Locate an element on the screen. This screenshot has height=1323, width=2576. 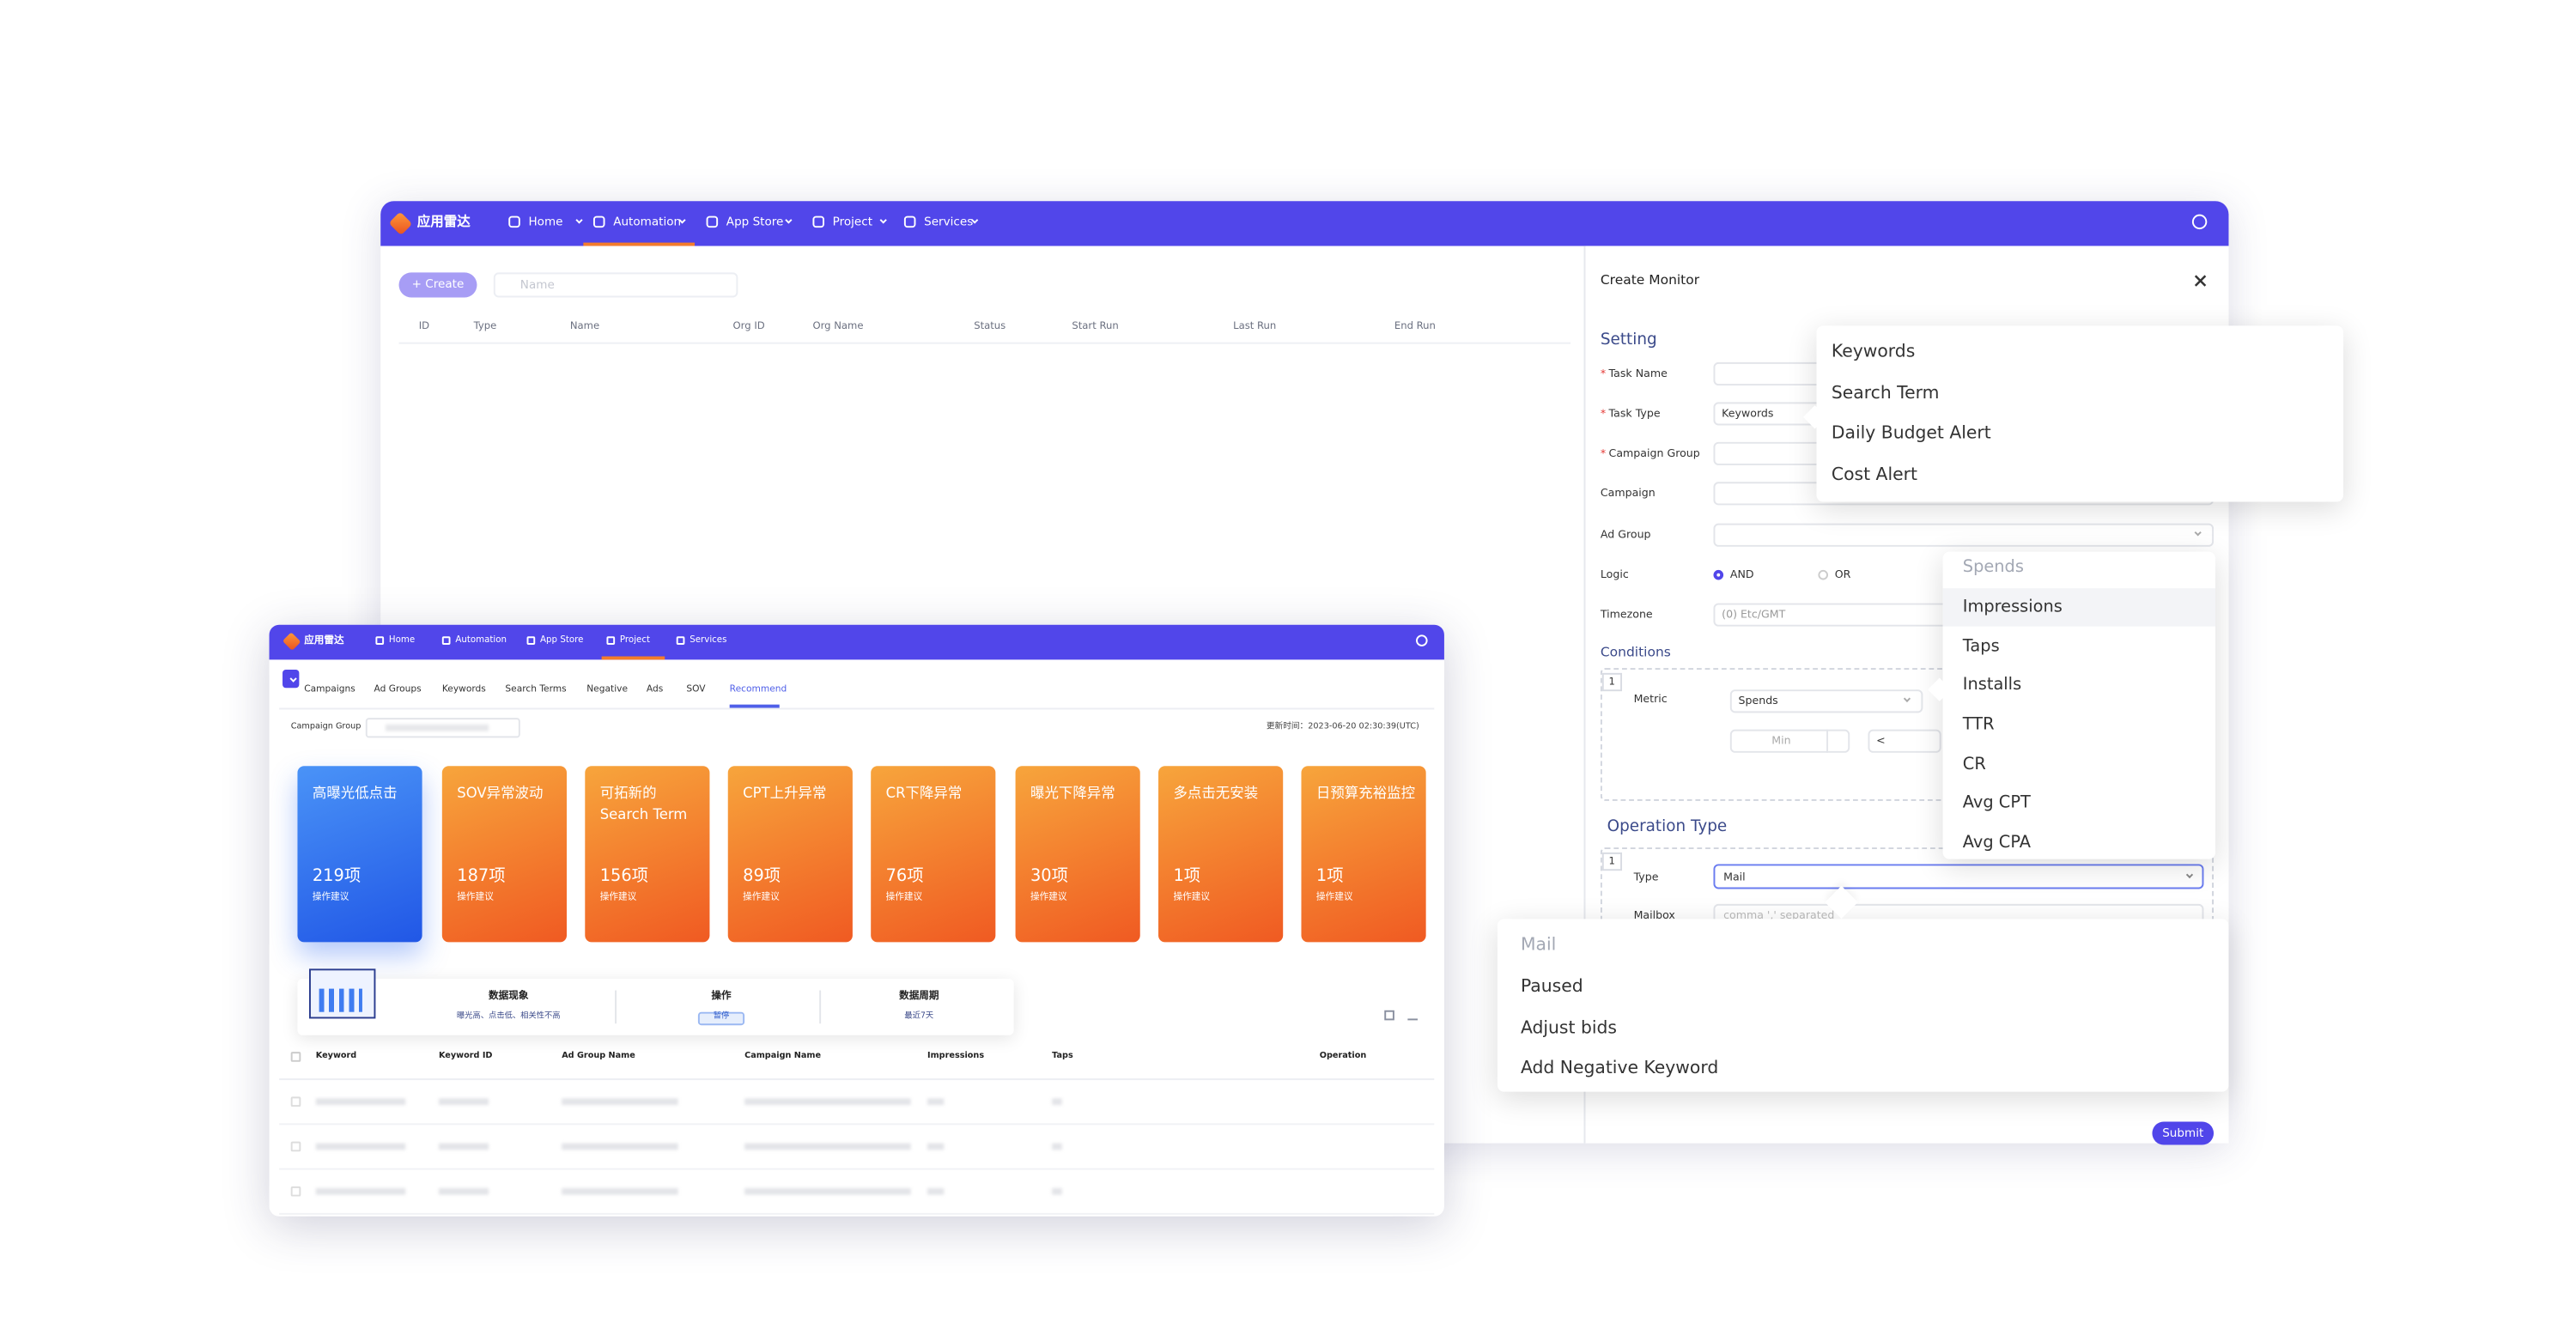
radio-checked is located at coordinates (1718, 574).